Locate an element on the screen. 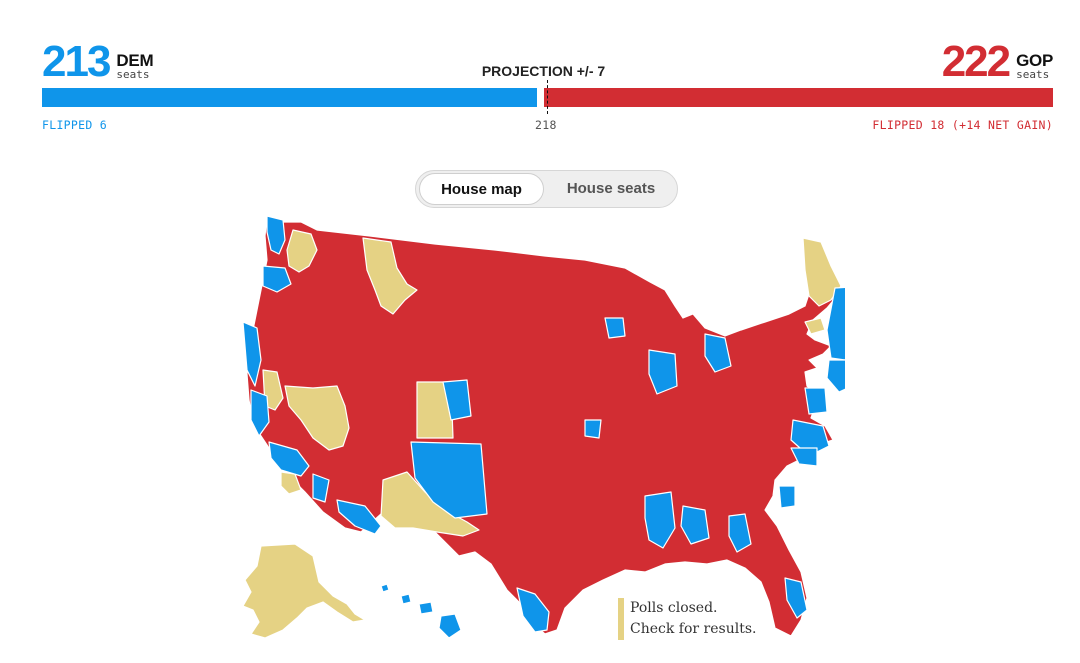 This screenshot has height=663, width=1080. pending-region-alaska is located at coordinates (304, 591).